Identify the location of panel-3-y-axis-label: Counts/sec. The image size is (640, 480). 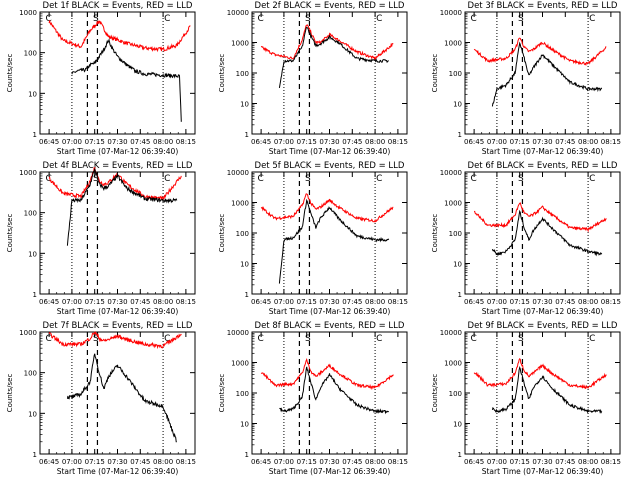
(435, 73).